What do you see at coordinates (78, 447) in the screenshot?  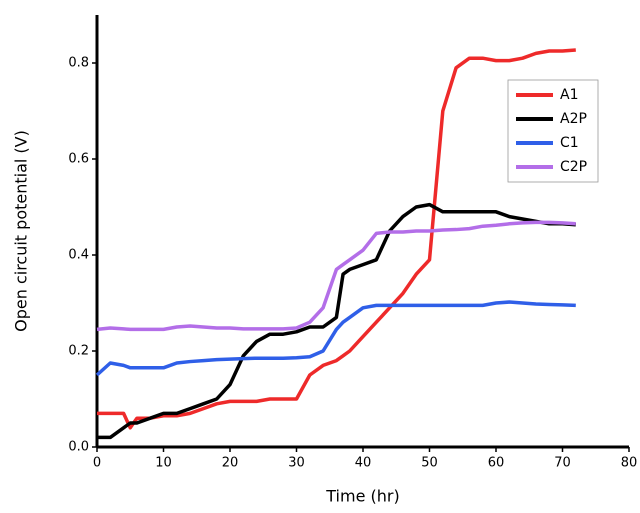 I see `y-tick-label: 0.0` at bounding box center [78, 447].